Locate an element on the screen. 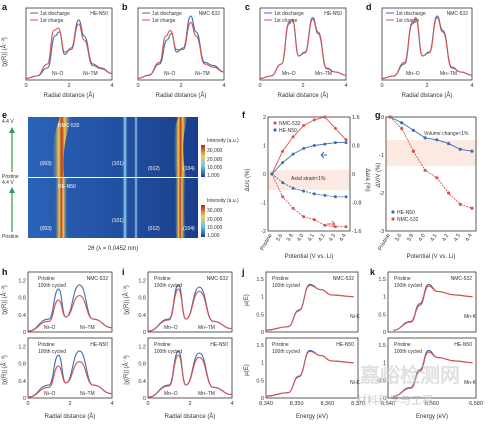 The width and height of the screenshot is (495, 427). panel-i-axes-top is located at coordinates (190, 302).